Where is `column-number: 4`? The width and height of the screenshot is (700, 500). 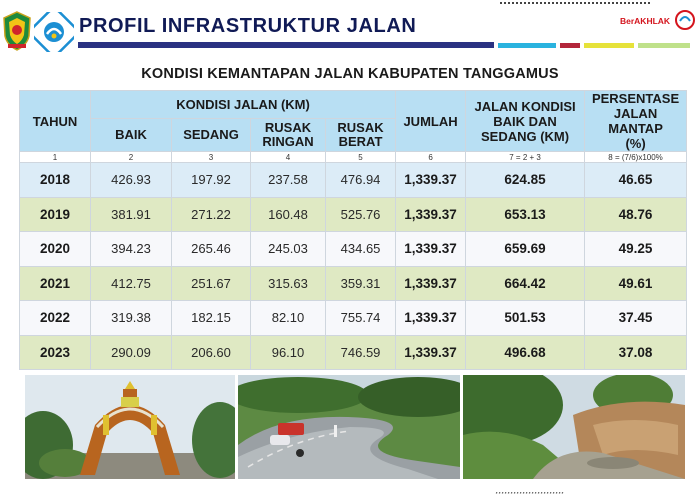 column-number: 4 is located at coordinates (288, 157).